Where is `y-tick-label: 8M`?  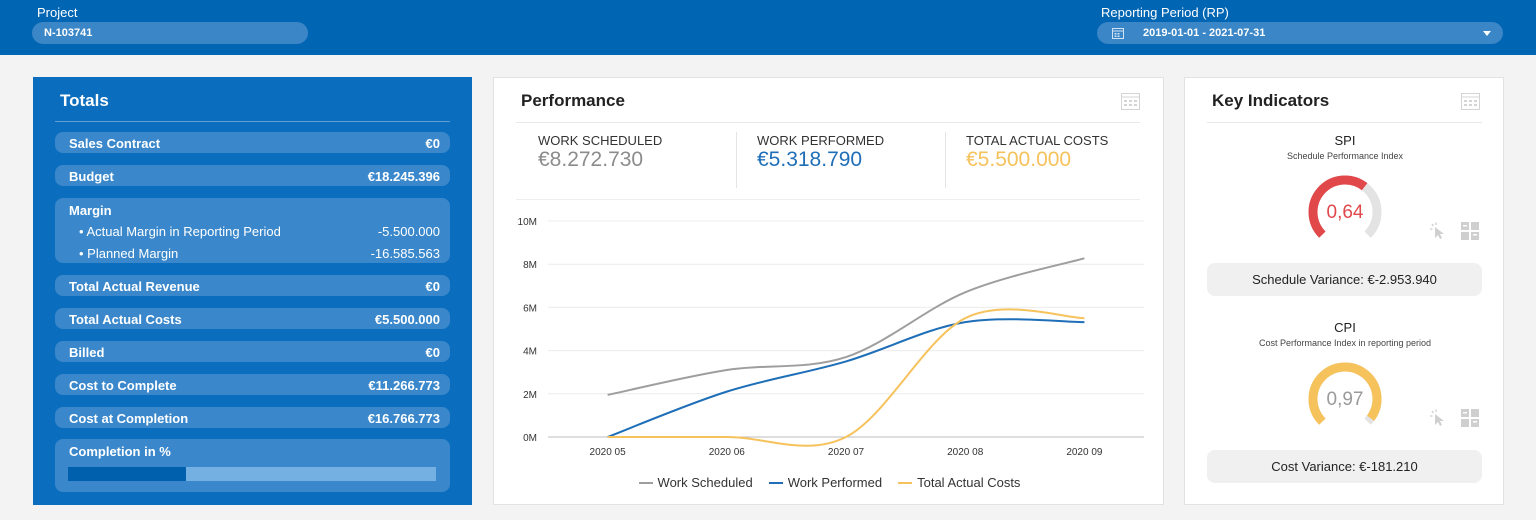 y-tick-label: 8M is located at coordinates (530, 265).